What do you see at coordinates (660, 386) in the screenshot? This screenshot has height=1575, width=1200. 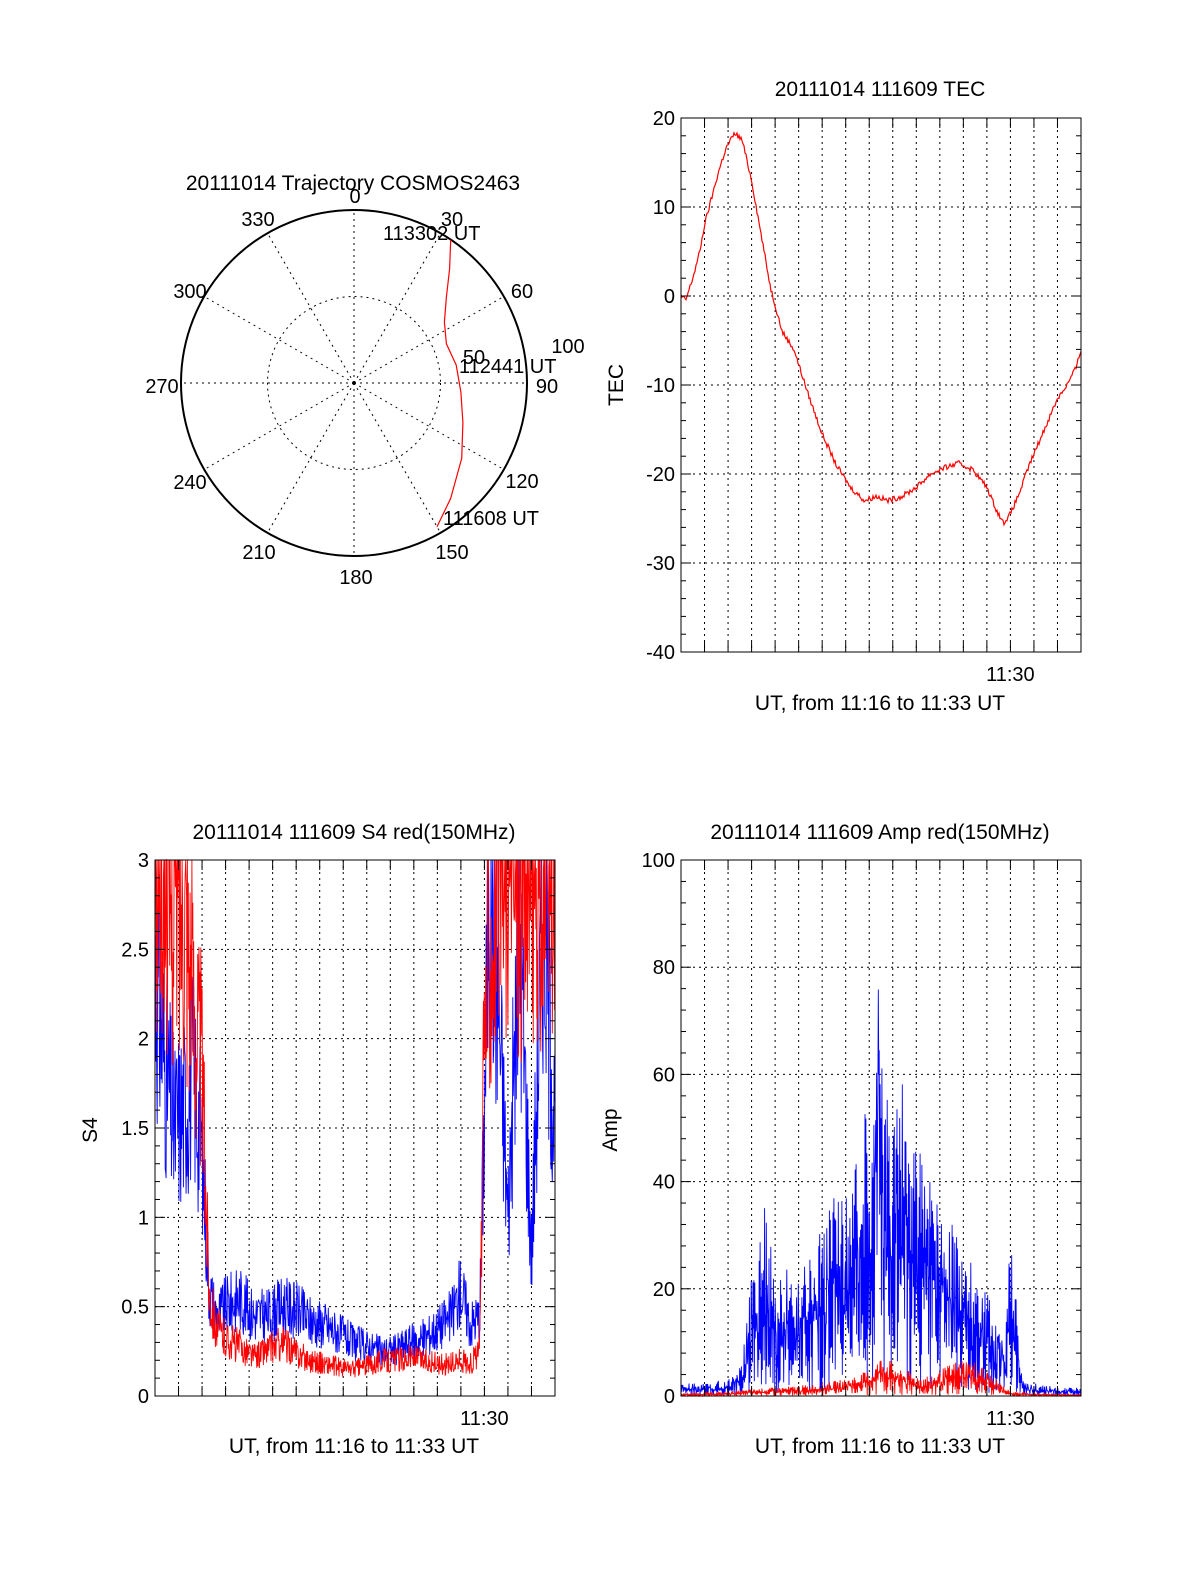 I see `tec-y-tick-label: -10` at bounding box center [660, 386].